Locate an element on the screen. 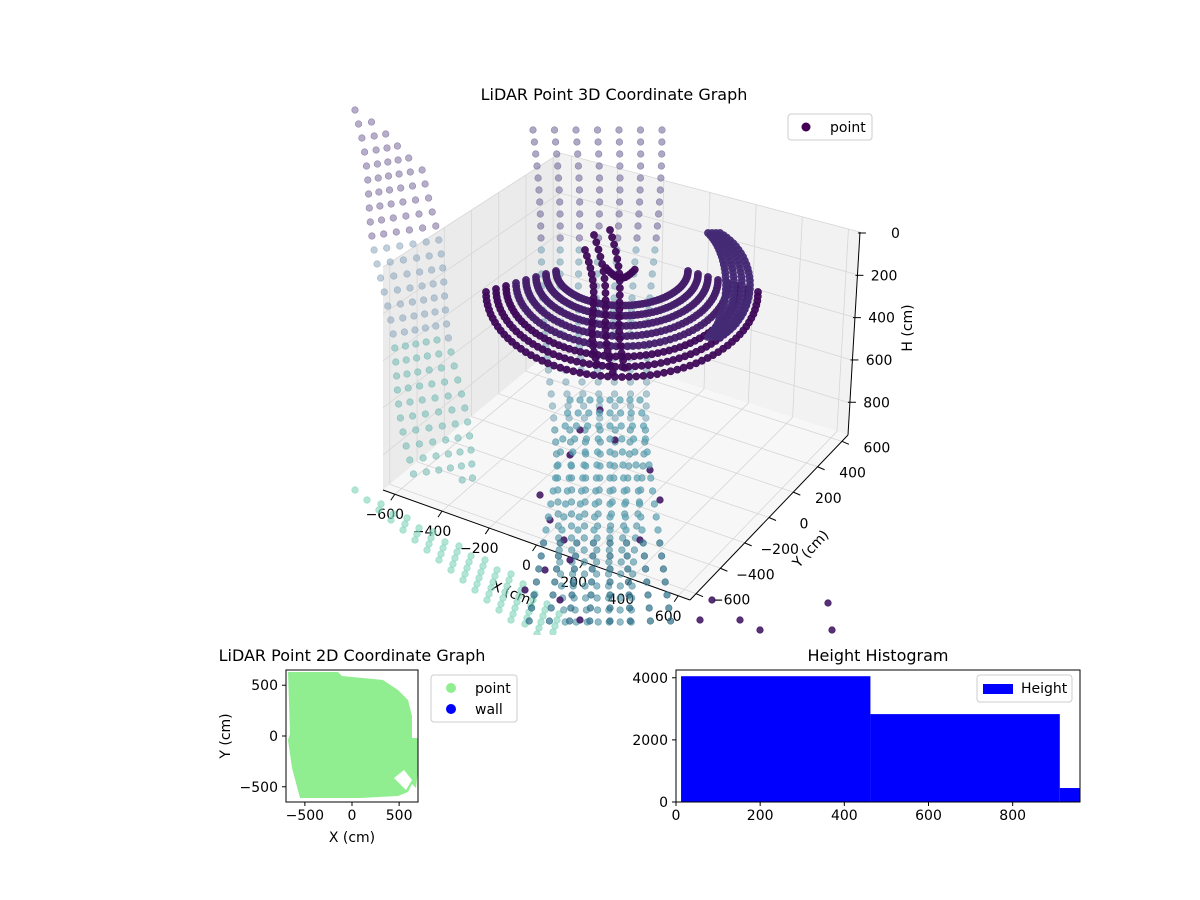 This screenshot has height=900, width=1200. legend-2d: point wall is located at coordinates (474, 698).